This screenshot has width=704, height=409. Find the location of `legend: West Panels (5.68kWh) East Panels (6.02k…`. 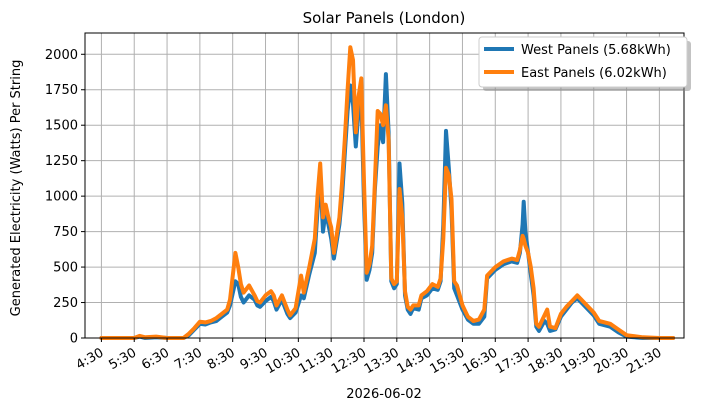

legend: West Panels (5.68kWh) East Panels (6.02k… is located at coordinates (584, 63).